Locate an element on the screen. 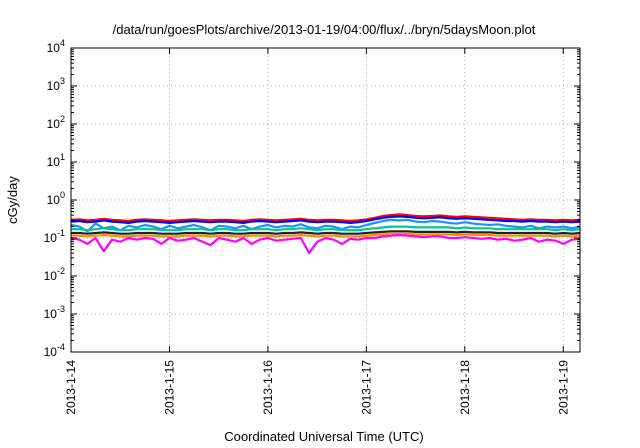 The image size is (640, 448). y-tick-label: 10² is located at coordinates (56, 122).